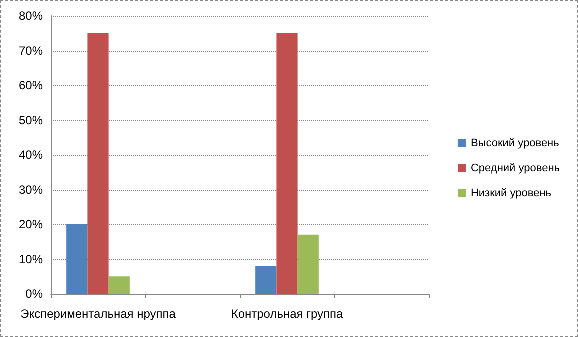 The width and height of the screenshot is (578, 337). What do you see at coordinates (515, 168) in the screenshot?
I see `legend-label: Средний уровень` at bounding box center [515, 168].